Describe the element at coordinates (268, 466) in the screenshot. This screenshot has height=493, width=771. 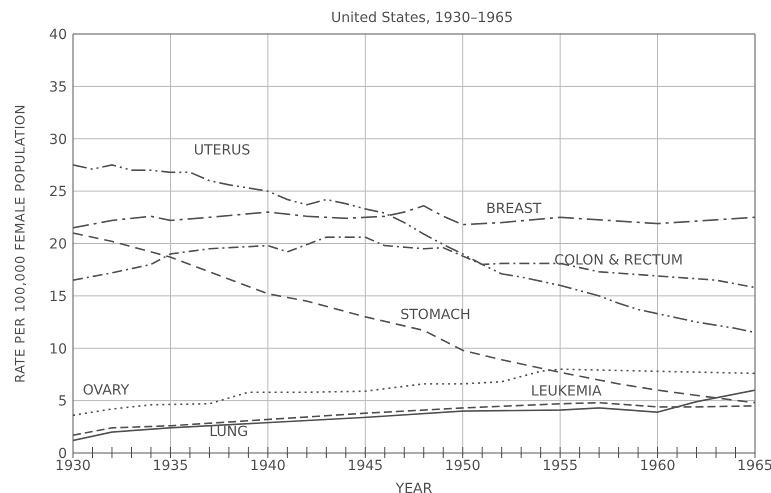
I see `x-tick-label: 1940` at that location.